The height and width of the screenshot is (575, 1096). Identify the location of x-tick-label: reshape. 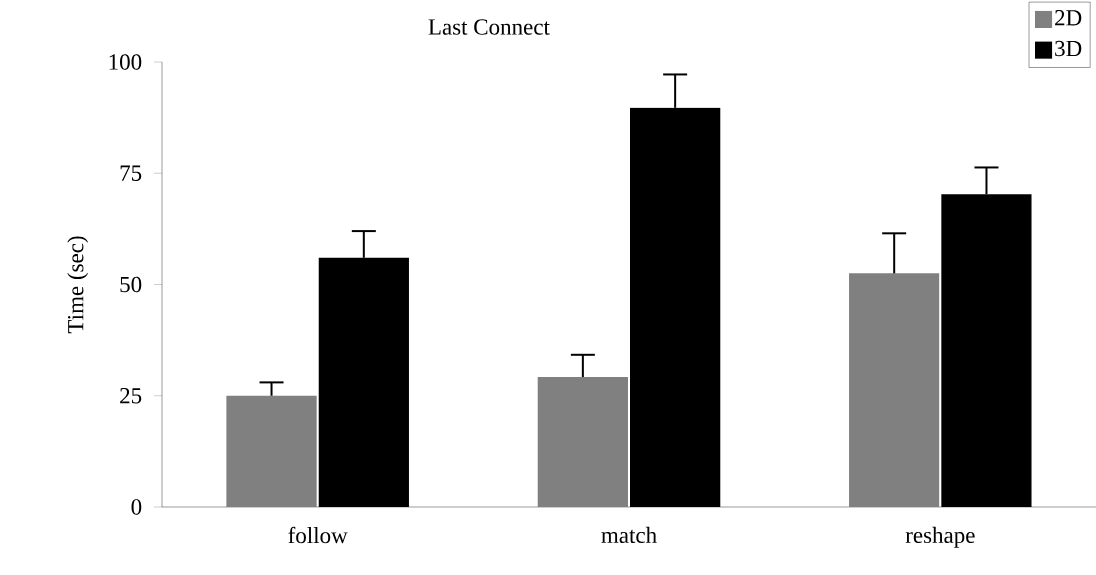
(940, 537).